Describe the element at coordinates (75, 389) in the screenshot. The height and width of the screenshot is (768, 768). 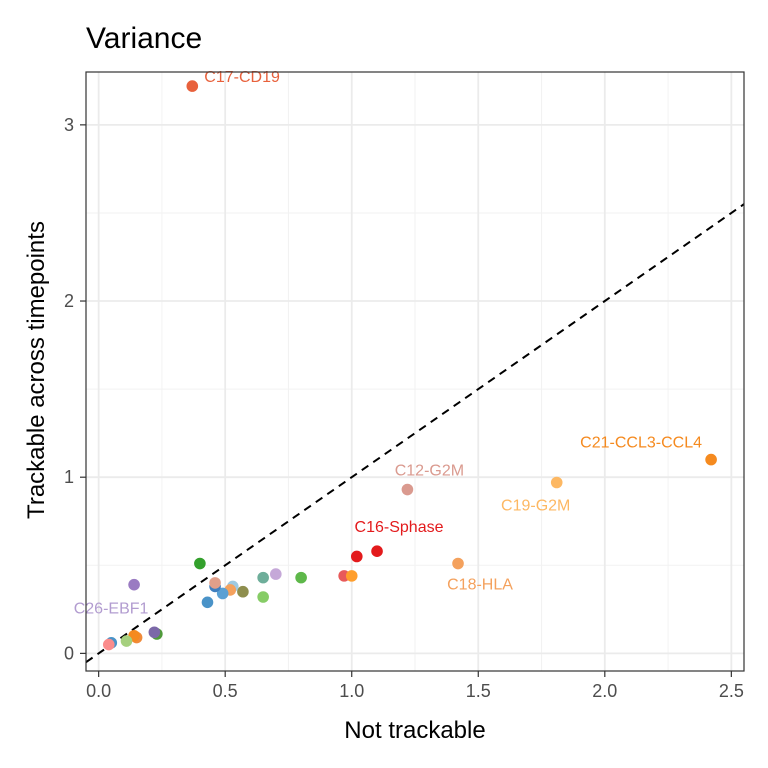
I see `y-axis: 0 1 2 3` at that location.